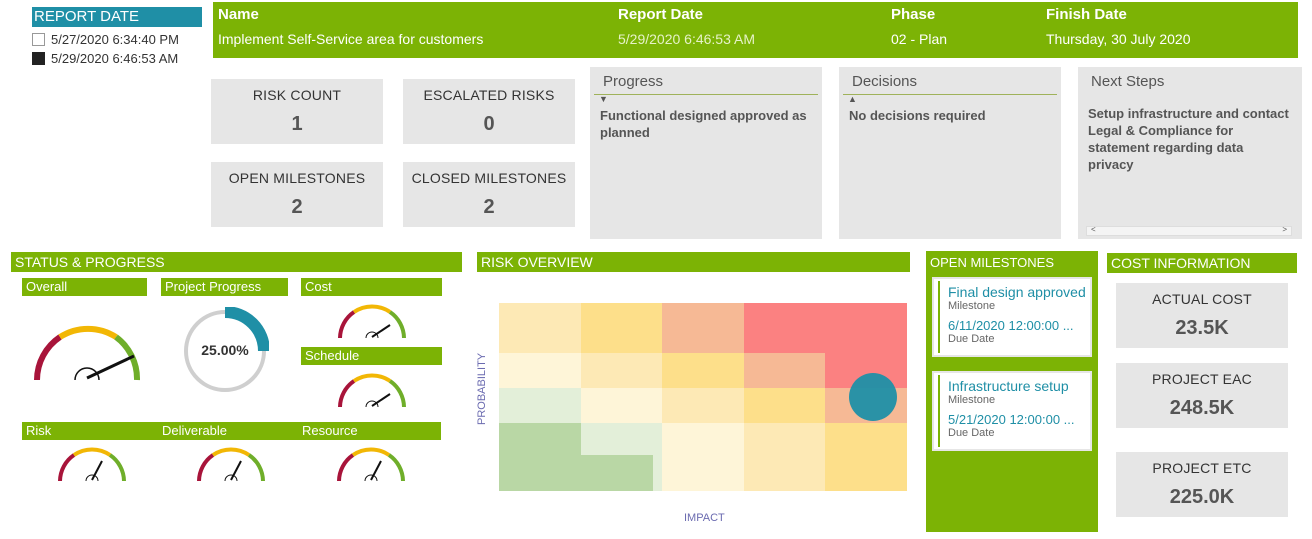 The width and height of the screenshot is (1312, 539). Describe the element at coordinates (371, 356) in the screenshot. I see `schedule-header: Schedule` at that location.